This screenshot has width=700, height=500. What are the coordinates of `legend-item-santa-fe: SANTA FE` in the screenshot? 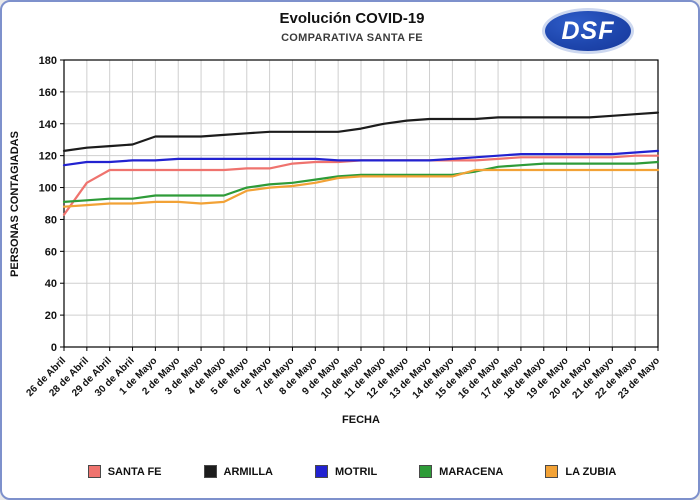 It's located at (124, 471).